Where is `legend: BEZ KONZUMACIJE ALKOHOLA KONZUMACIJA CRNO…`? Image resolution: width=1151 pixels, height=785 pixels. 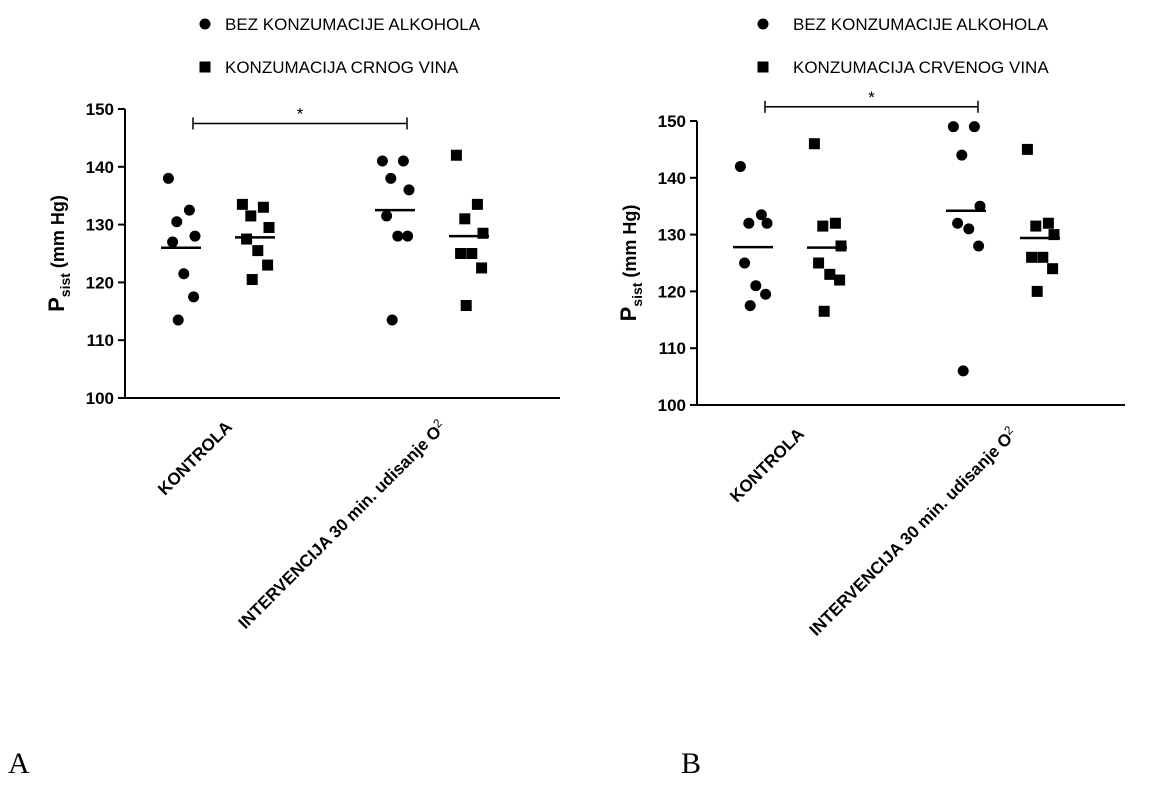 legend: BEZ KONZUMACIJE ALKOHOLA KONZUMACIJA CRNO… is located at coordinates (340, 46).